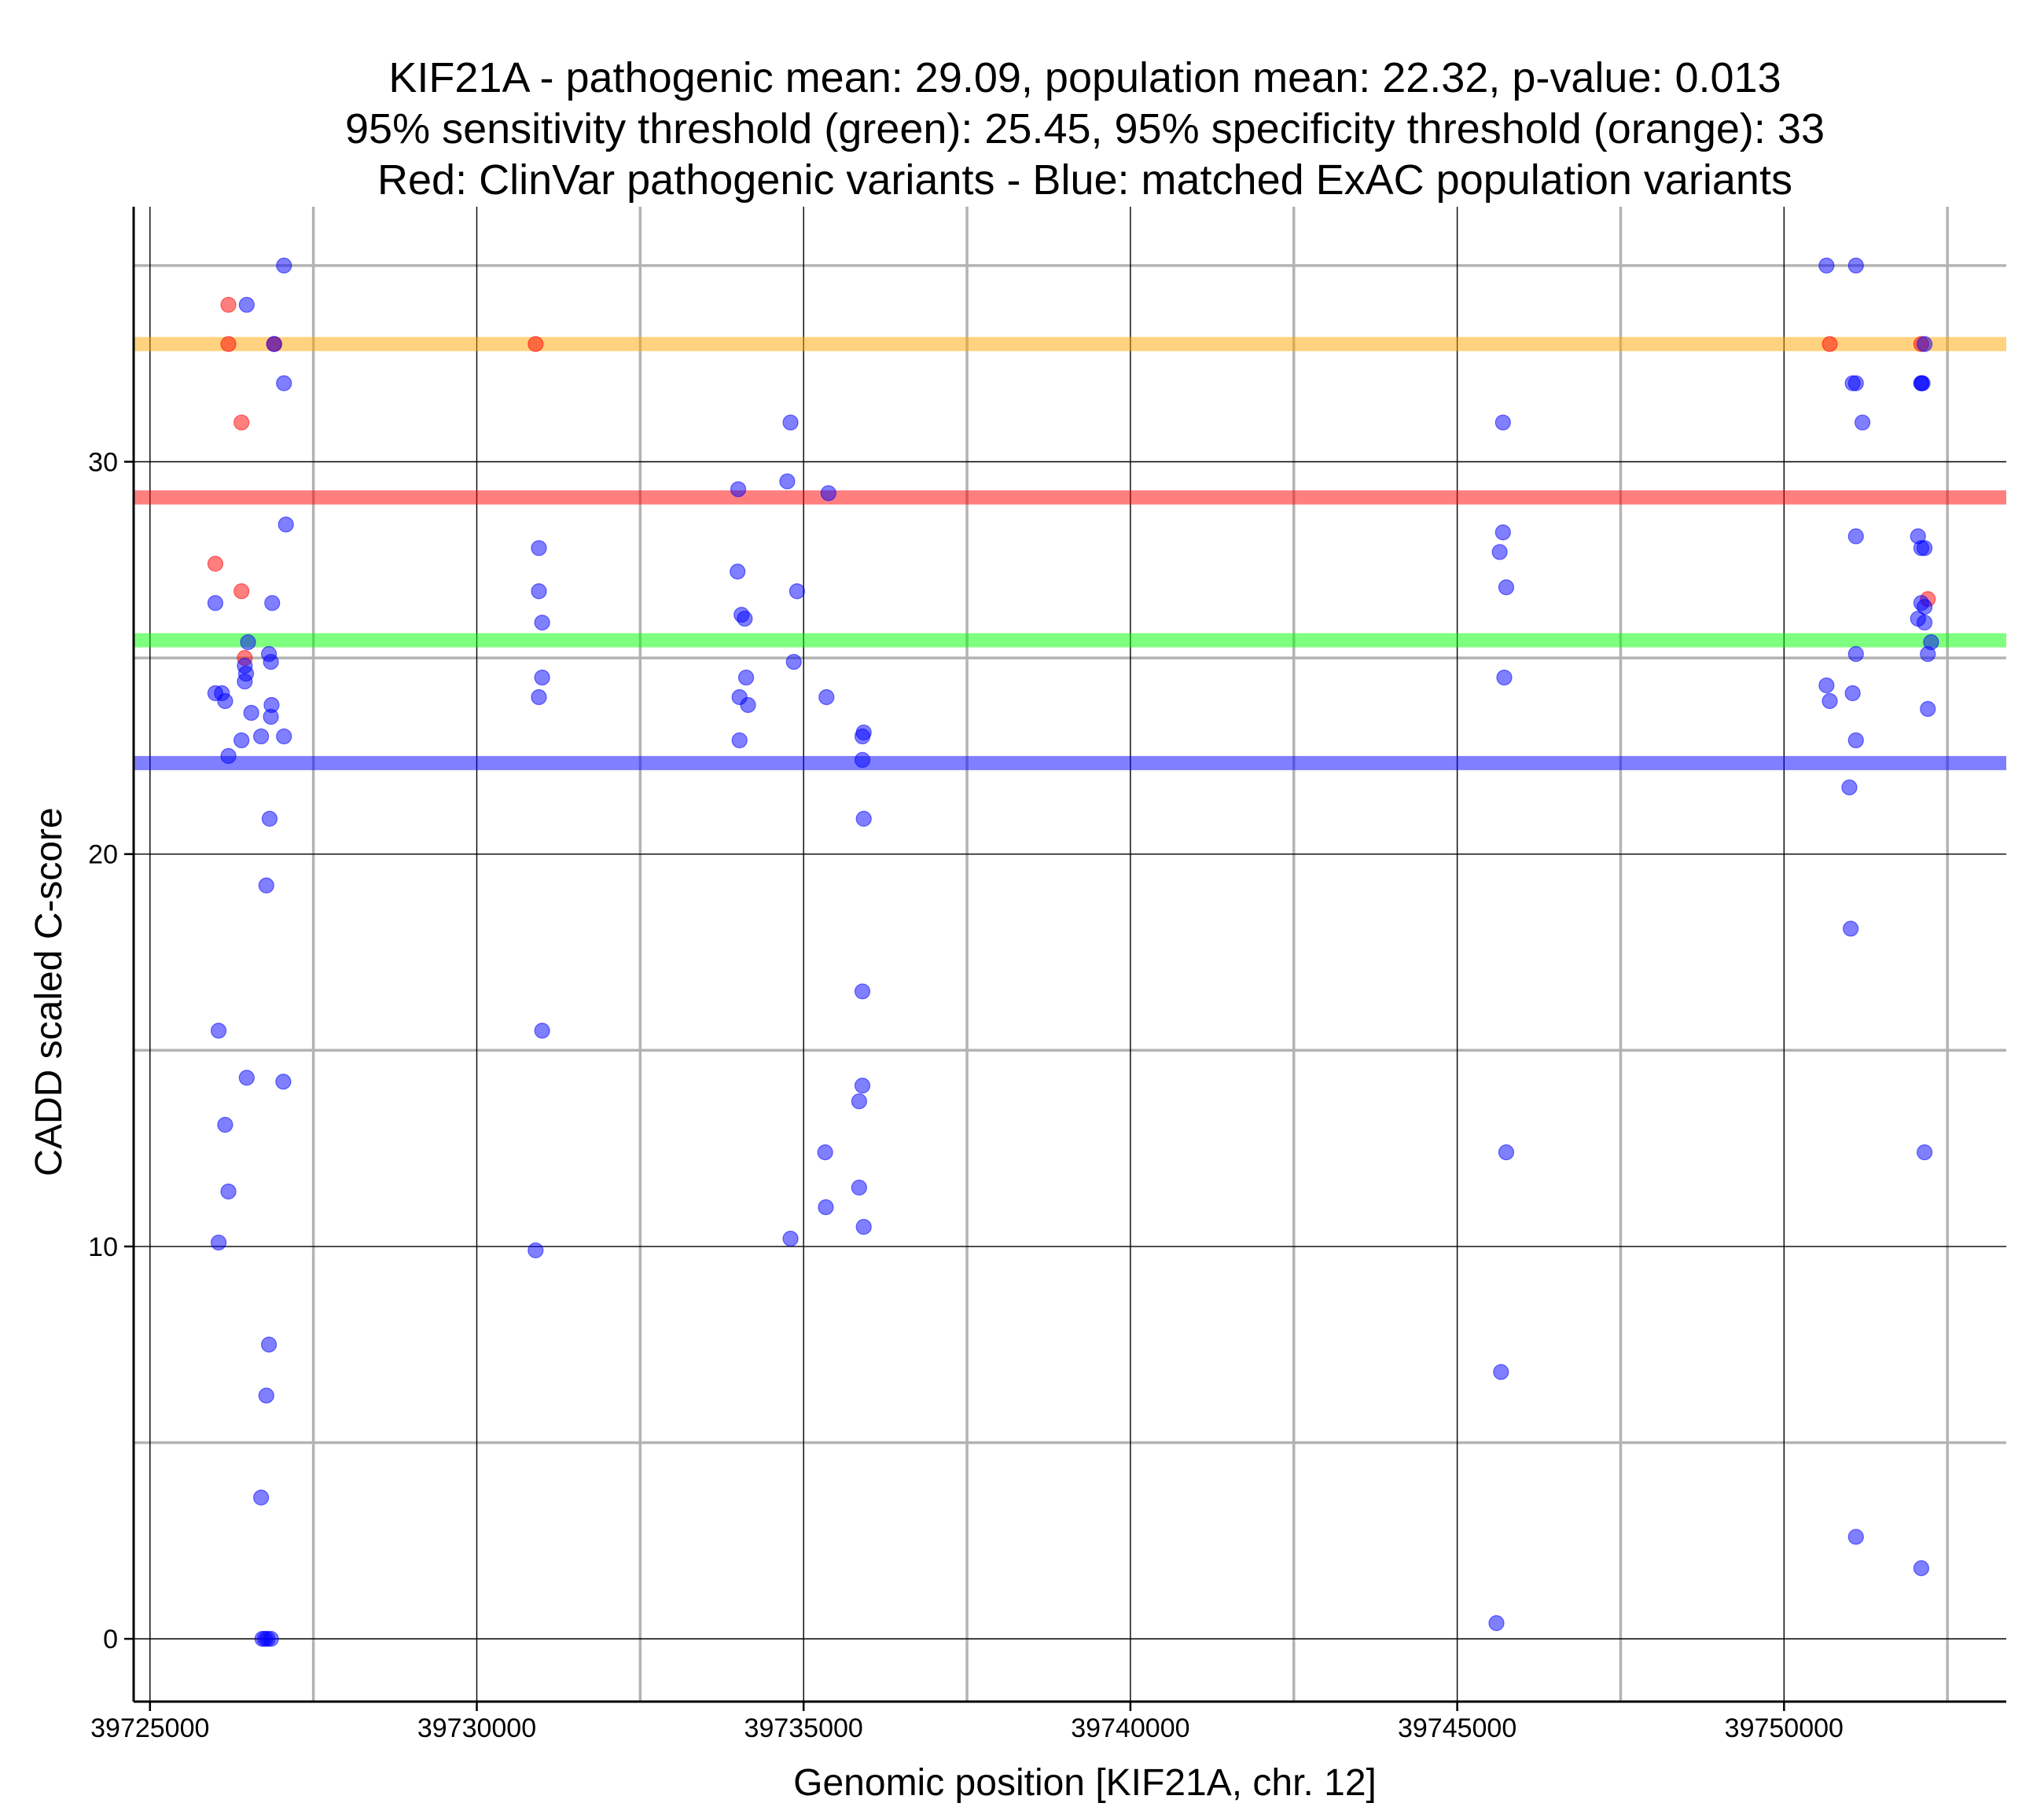  Describe the element at coordinates (49, 991) in the screenshot. I see `y-axis-title: CADD scaled C-score` at that location.